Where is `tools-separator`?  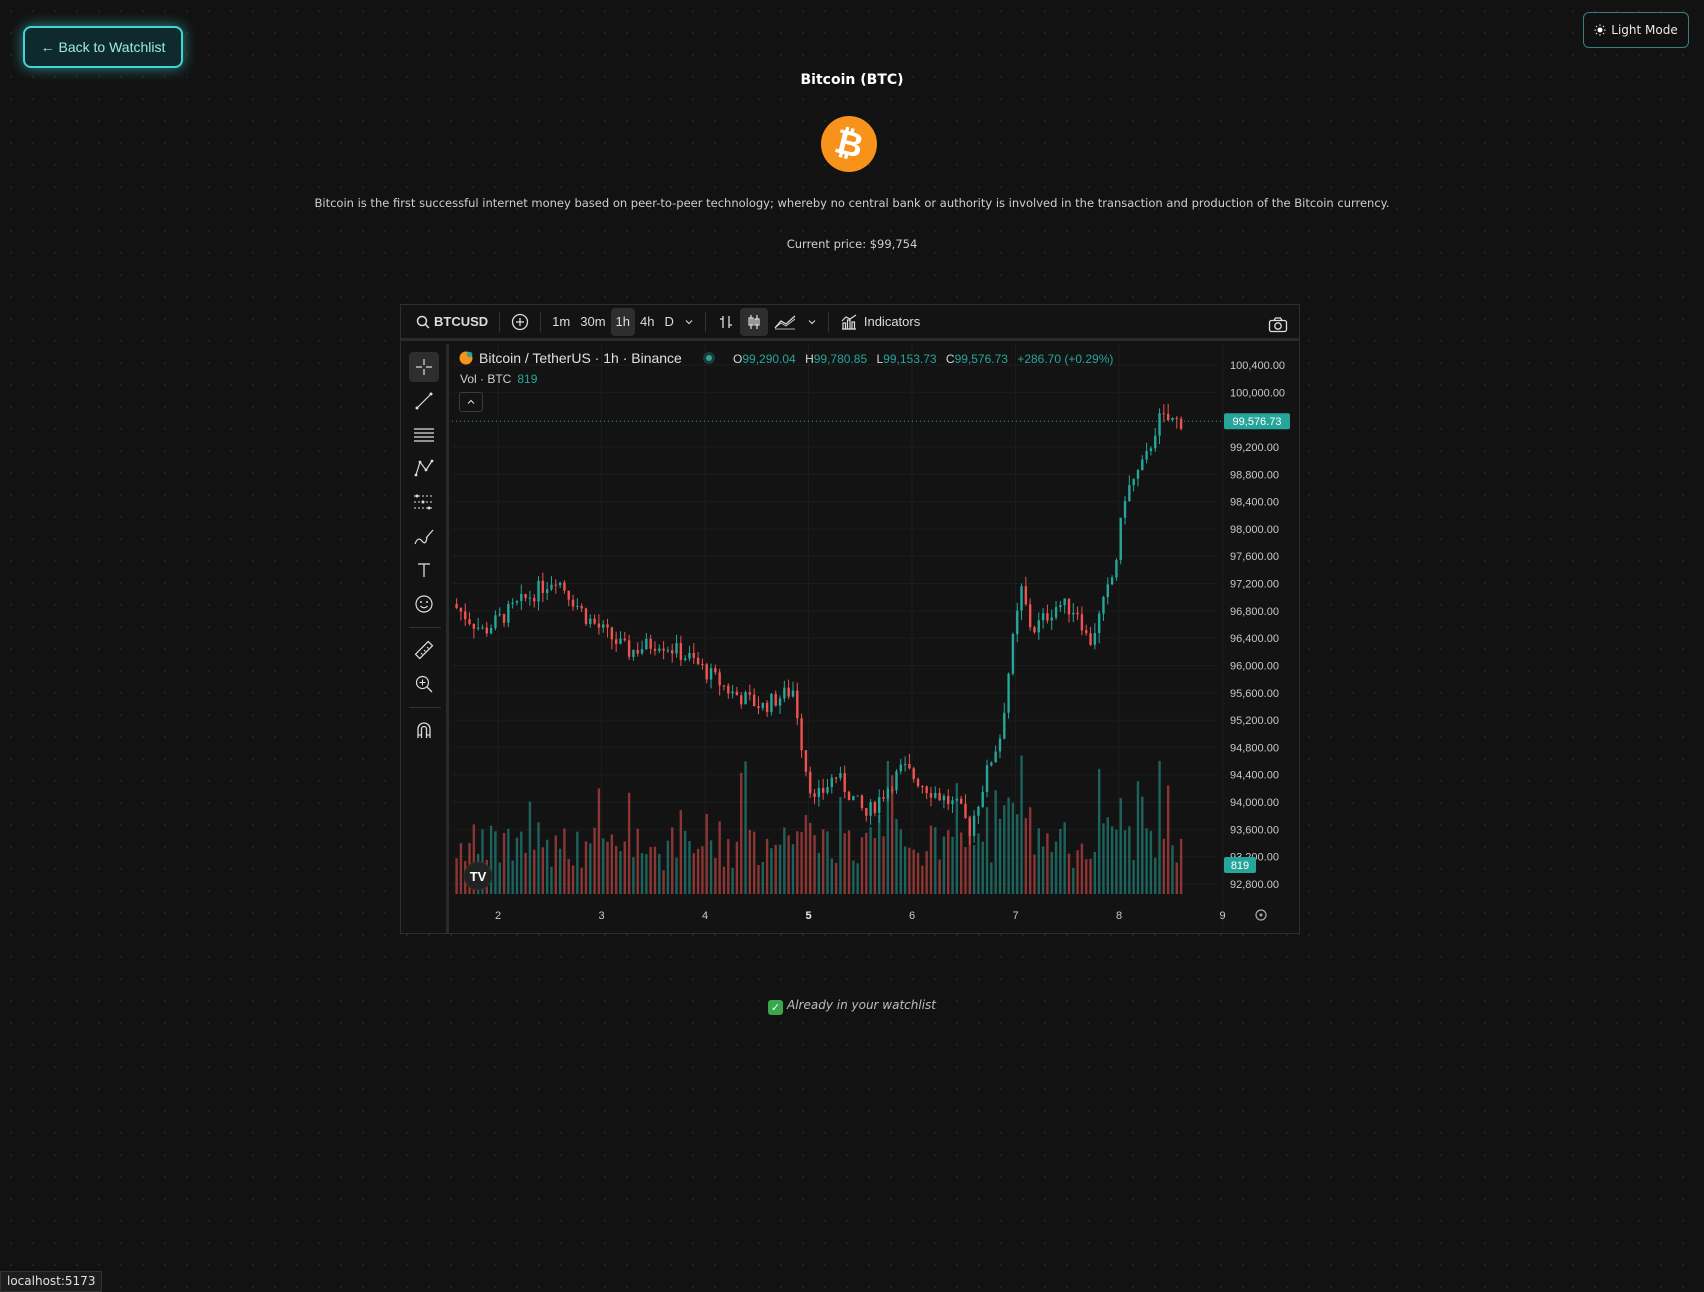
tools-separator is located at coordinates (425, 707).